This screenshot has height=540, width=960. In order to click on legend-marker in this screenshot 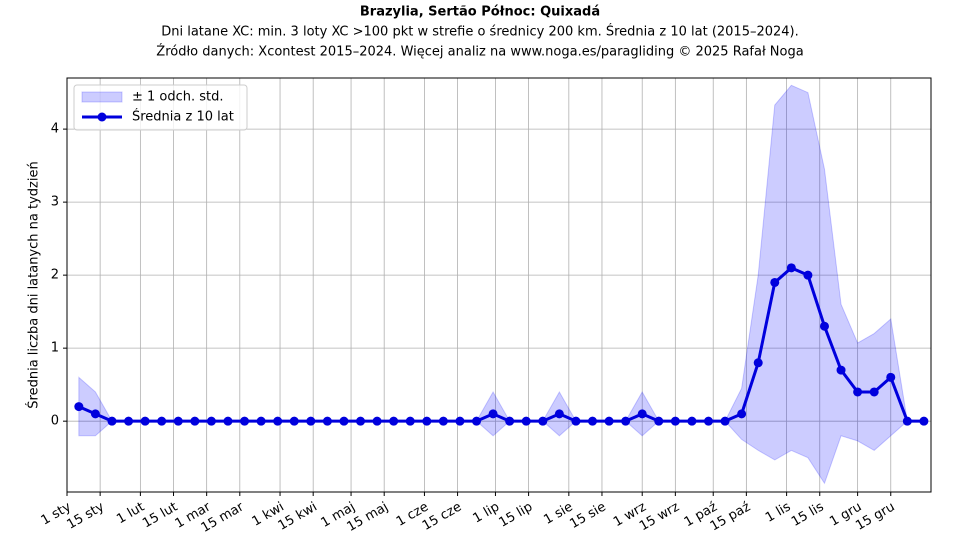, I will do `click(102, 117)`.